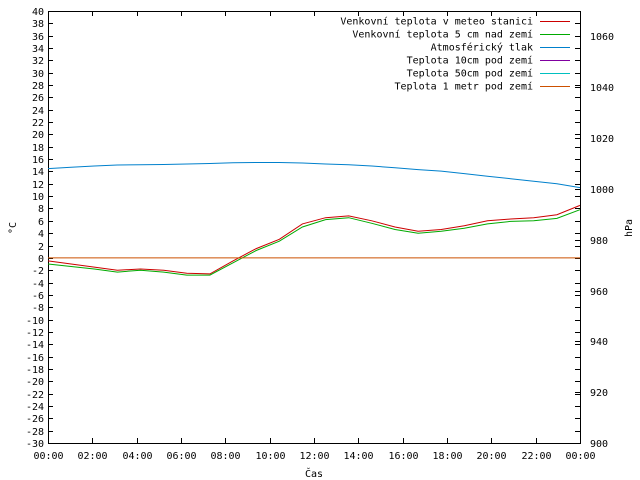  What do you see at coordinates (41, 209) in the screenshot?
I see `left-tick-label: 8` at bounding box center [41, 209].